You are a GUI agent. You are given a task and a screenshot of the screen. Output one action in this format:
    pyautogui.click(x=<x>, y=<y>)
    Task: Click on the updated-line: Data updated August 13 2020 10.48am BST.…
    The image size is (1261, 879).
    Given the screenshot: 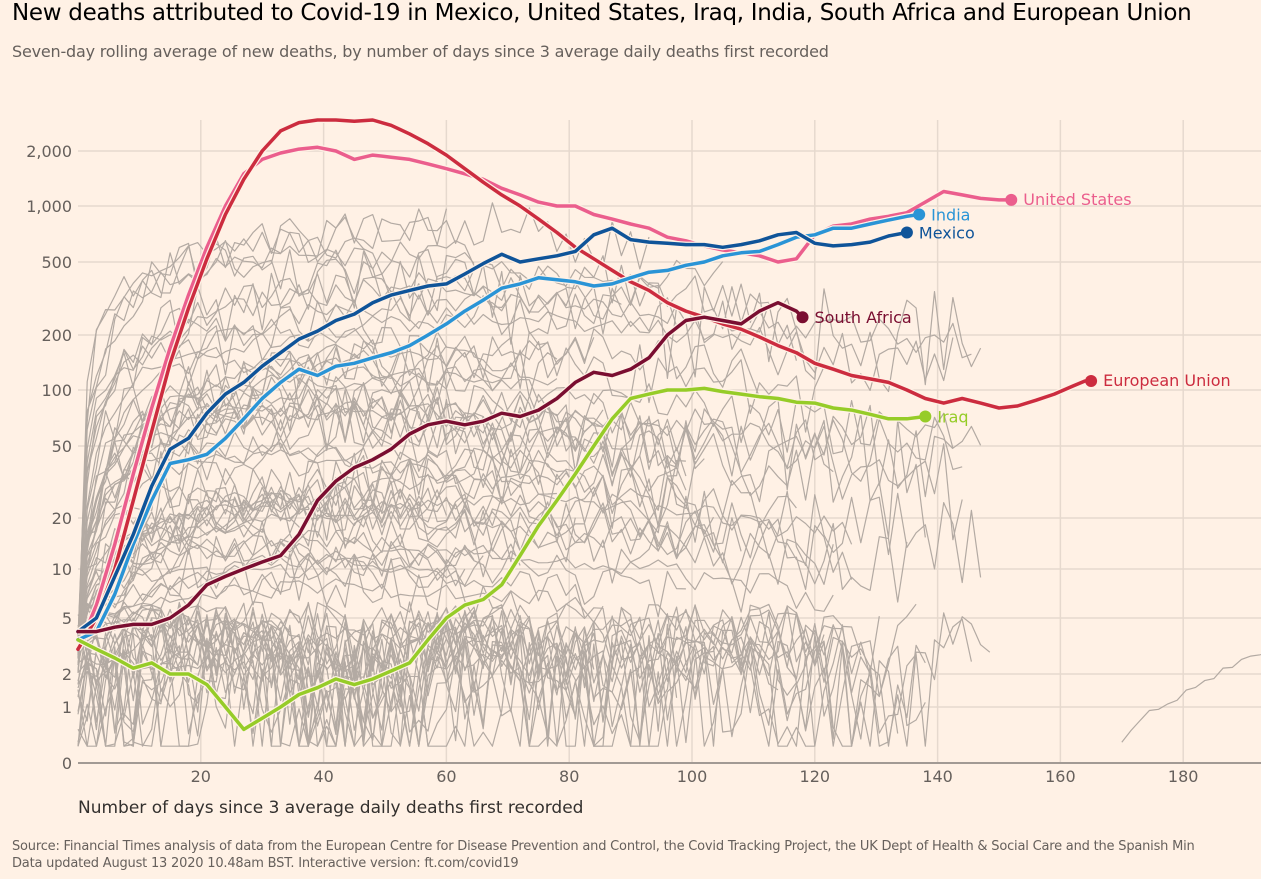 What is the action you would take?
    pyautogui.click(x=265, y=863)
    